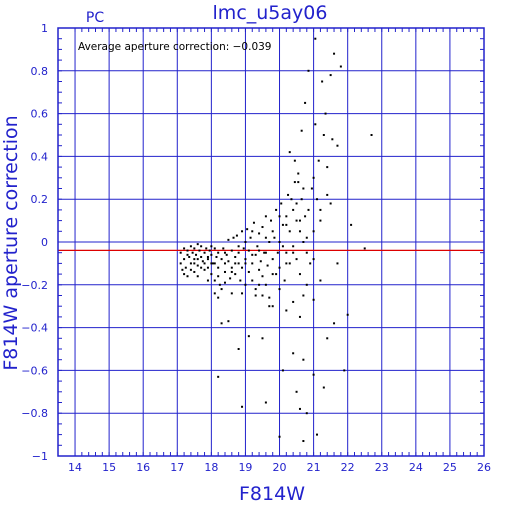 The height and width of the screenshot is (512, 512). What do you see at coordinates (450, 467) in the screenshot?
I see `x-tick-label: 25` at bounding box center [450, 467].